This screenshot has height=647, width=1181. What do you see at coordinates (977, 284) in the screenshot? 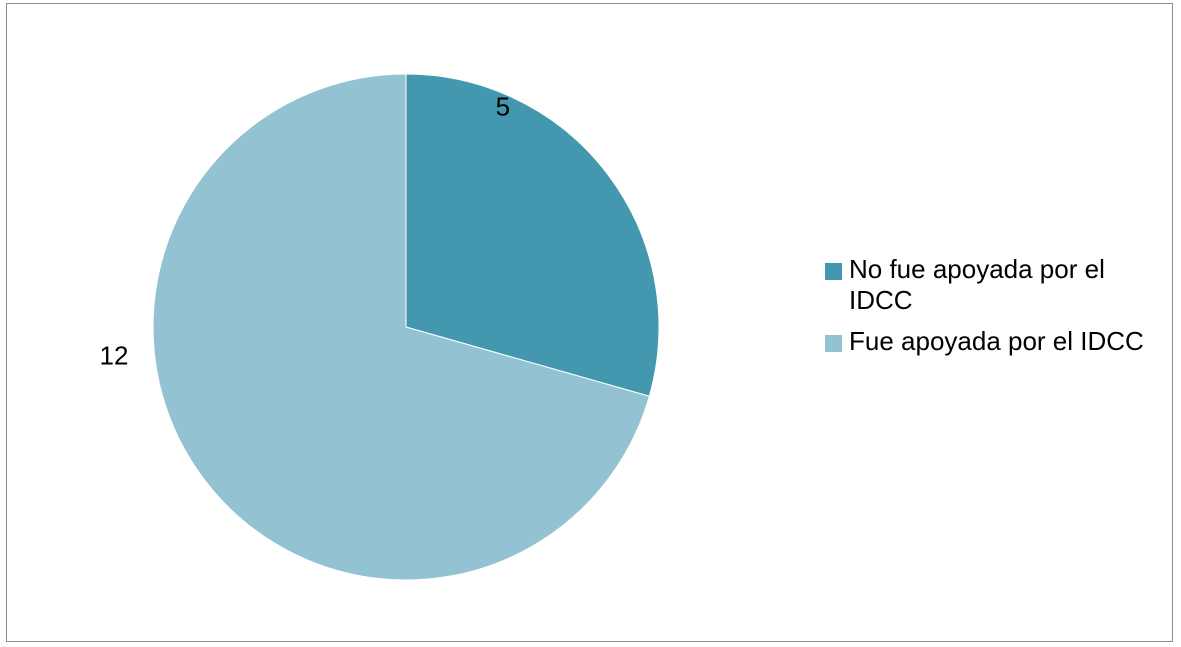
I see `legend-label-no-apoyada: No fue apoyada por el IDCC` at bounding box center [977, 284].